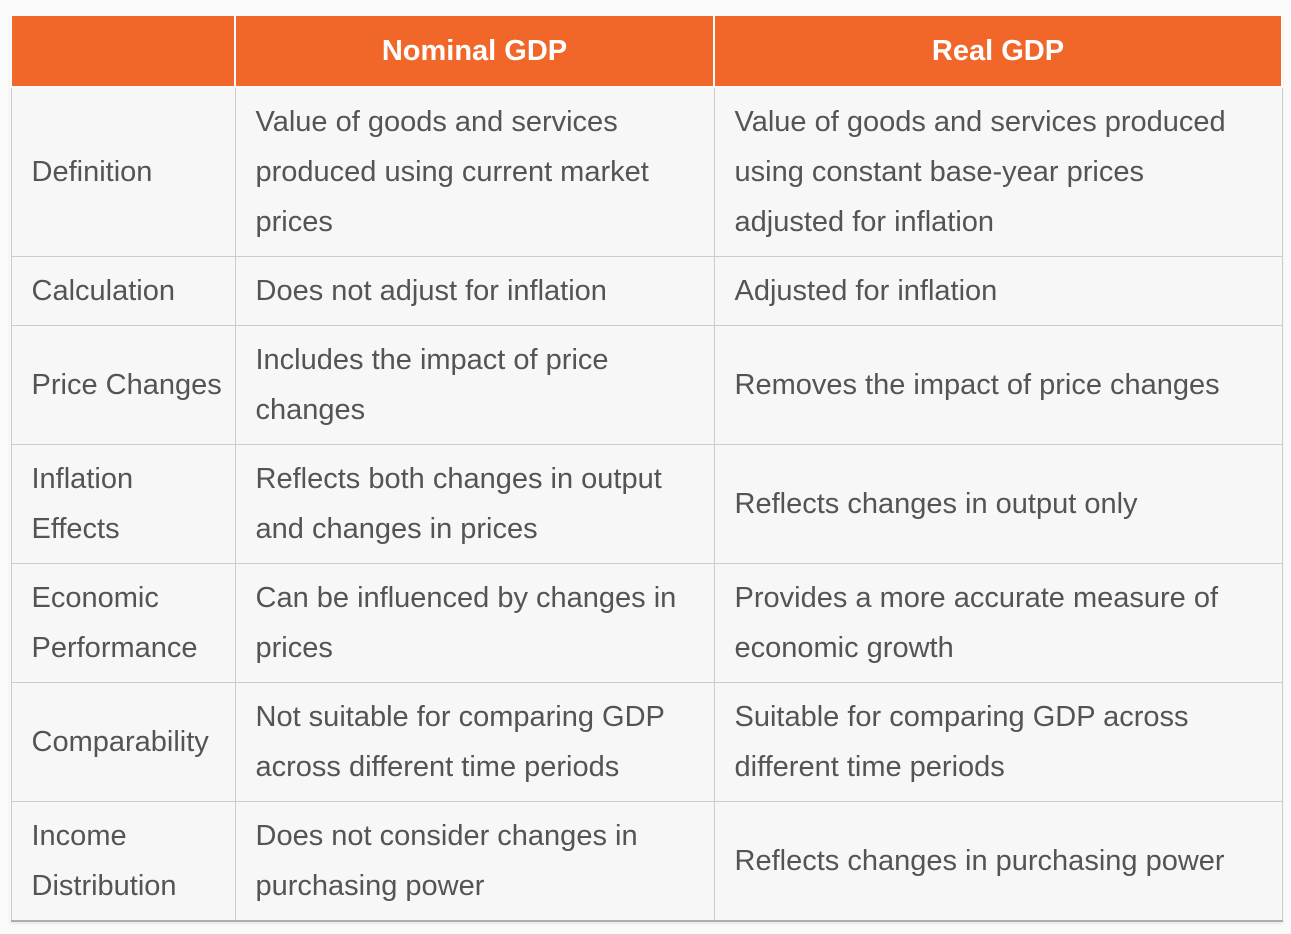 The image size is (1291, 934). I want to click on table-header: Nominal GDP Real GDP, so click(646, 51).